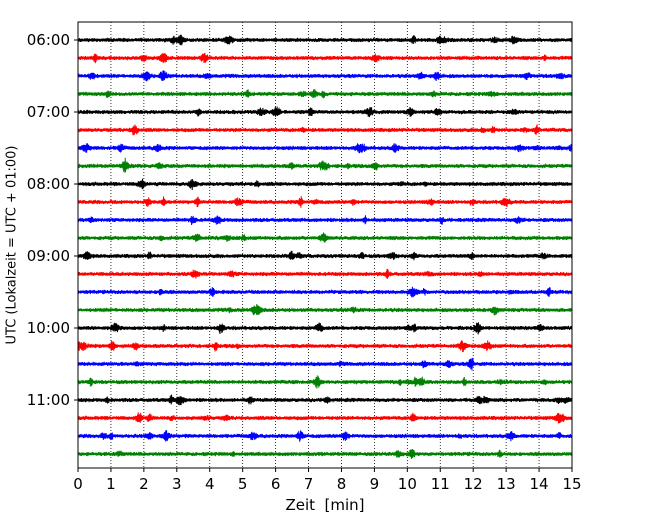 The image size is (650, 520). Describe the element at coordinates (48, 112) in the screenshot. I see `y-tick-label: 07:00` at that location.